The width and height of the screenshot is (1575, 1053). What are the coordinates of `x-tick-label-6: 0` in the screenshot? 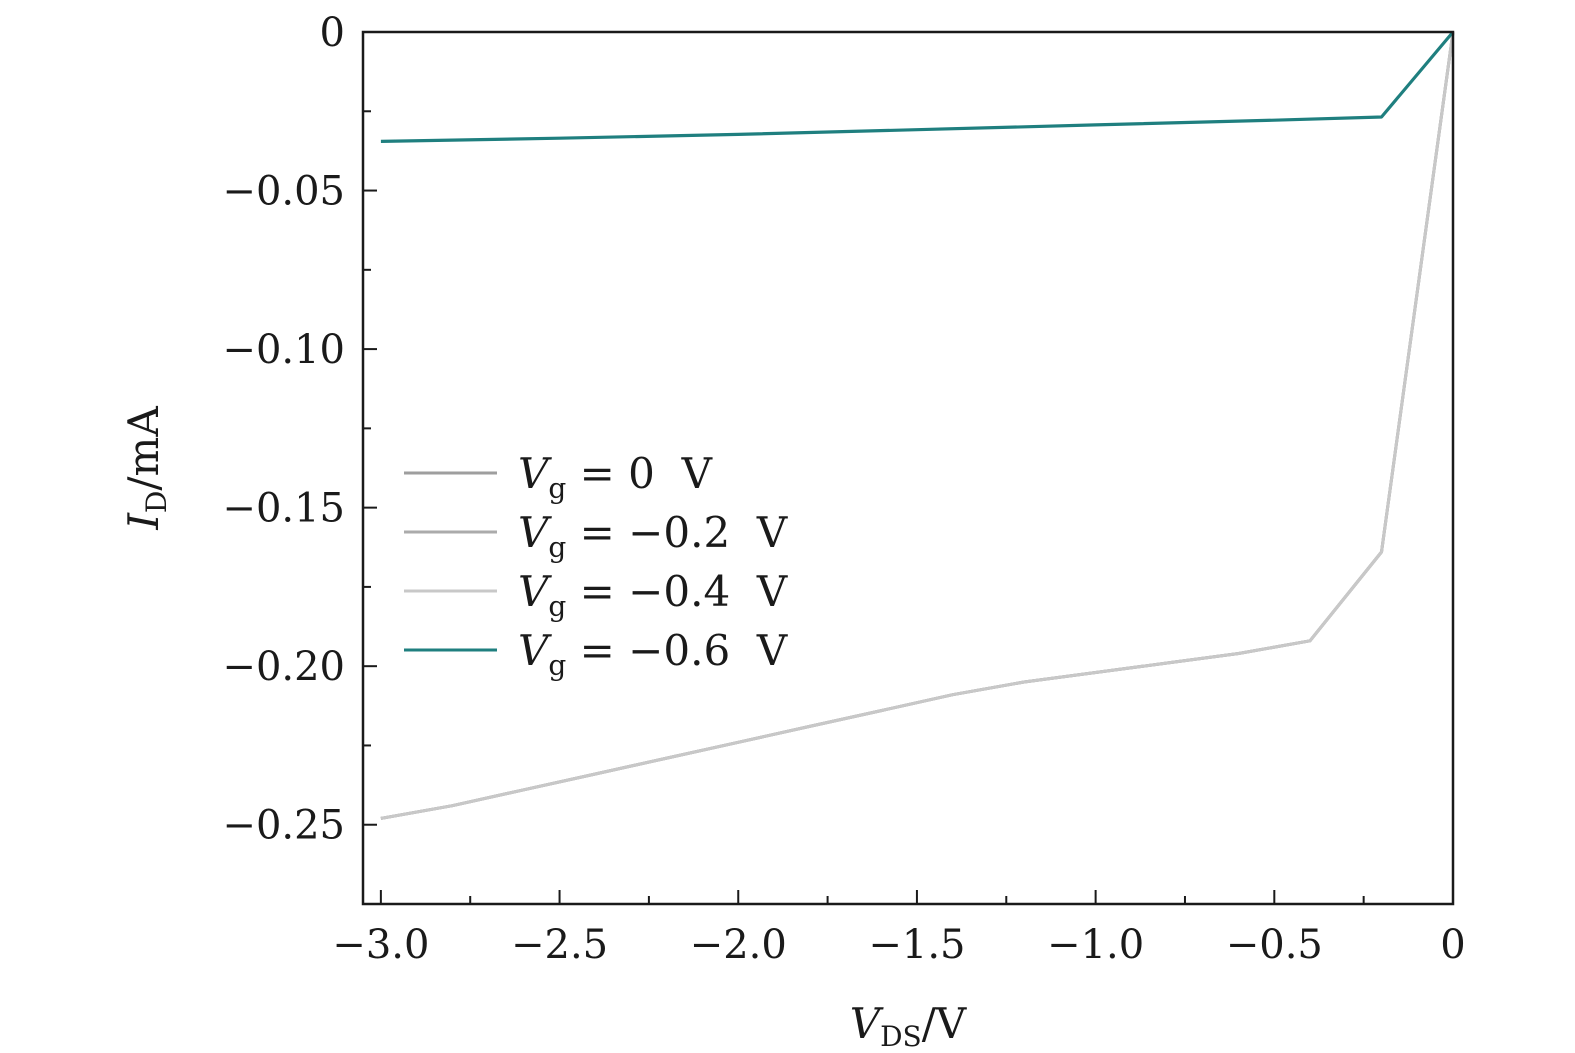 It's located at (1452, 945).